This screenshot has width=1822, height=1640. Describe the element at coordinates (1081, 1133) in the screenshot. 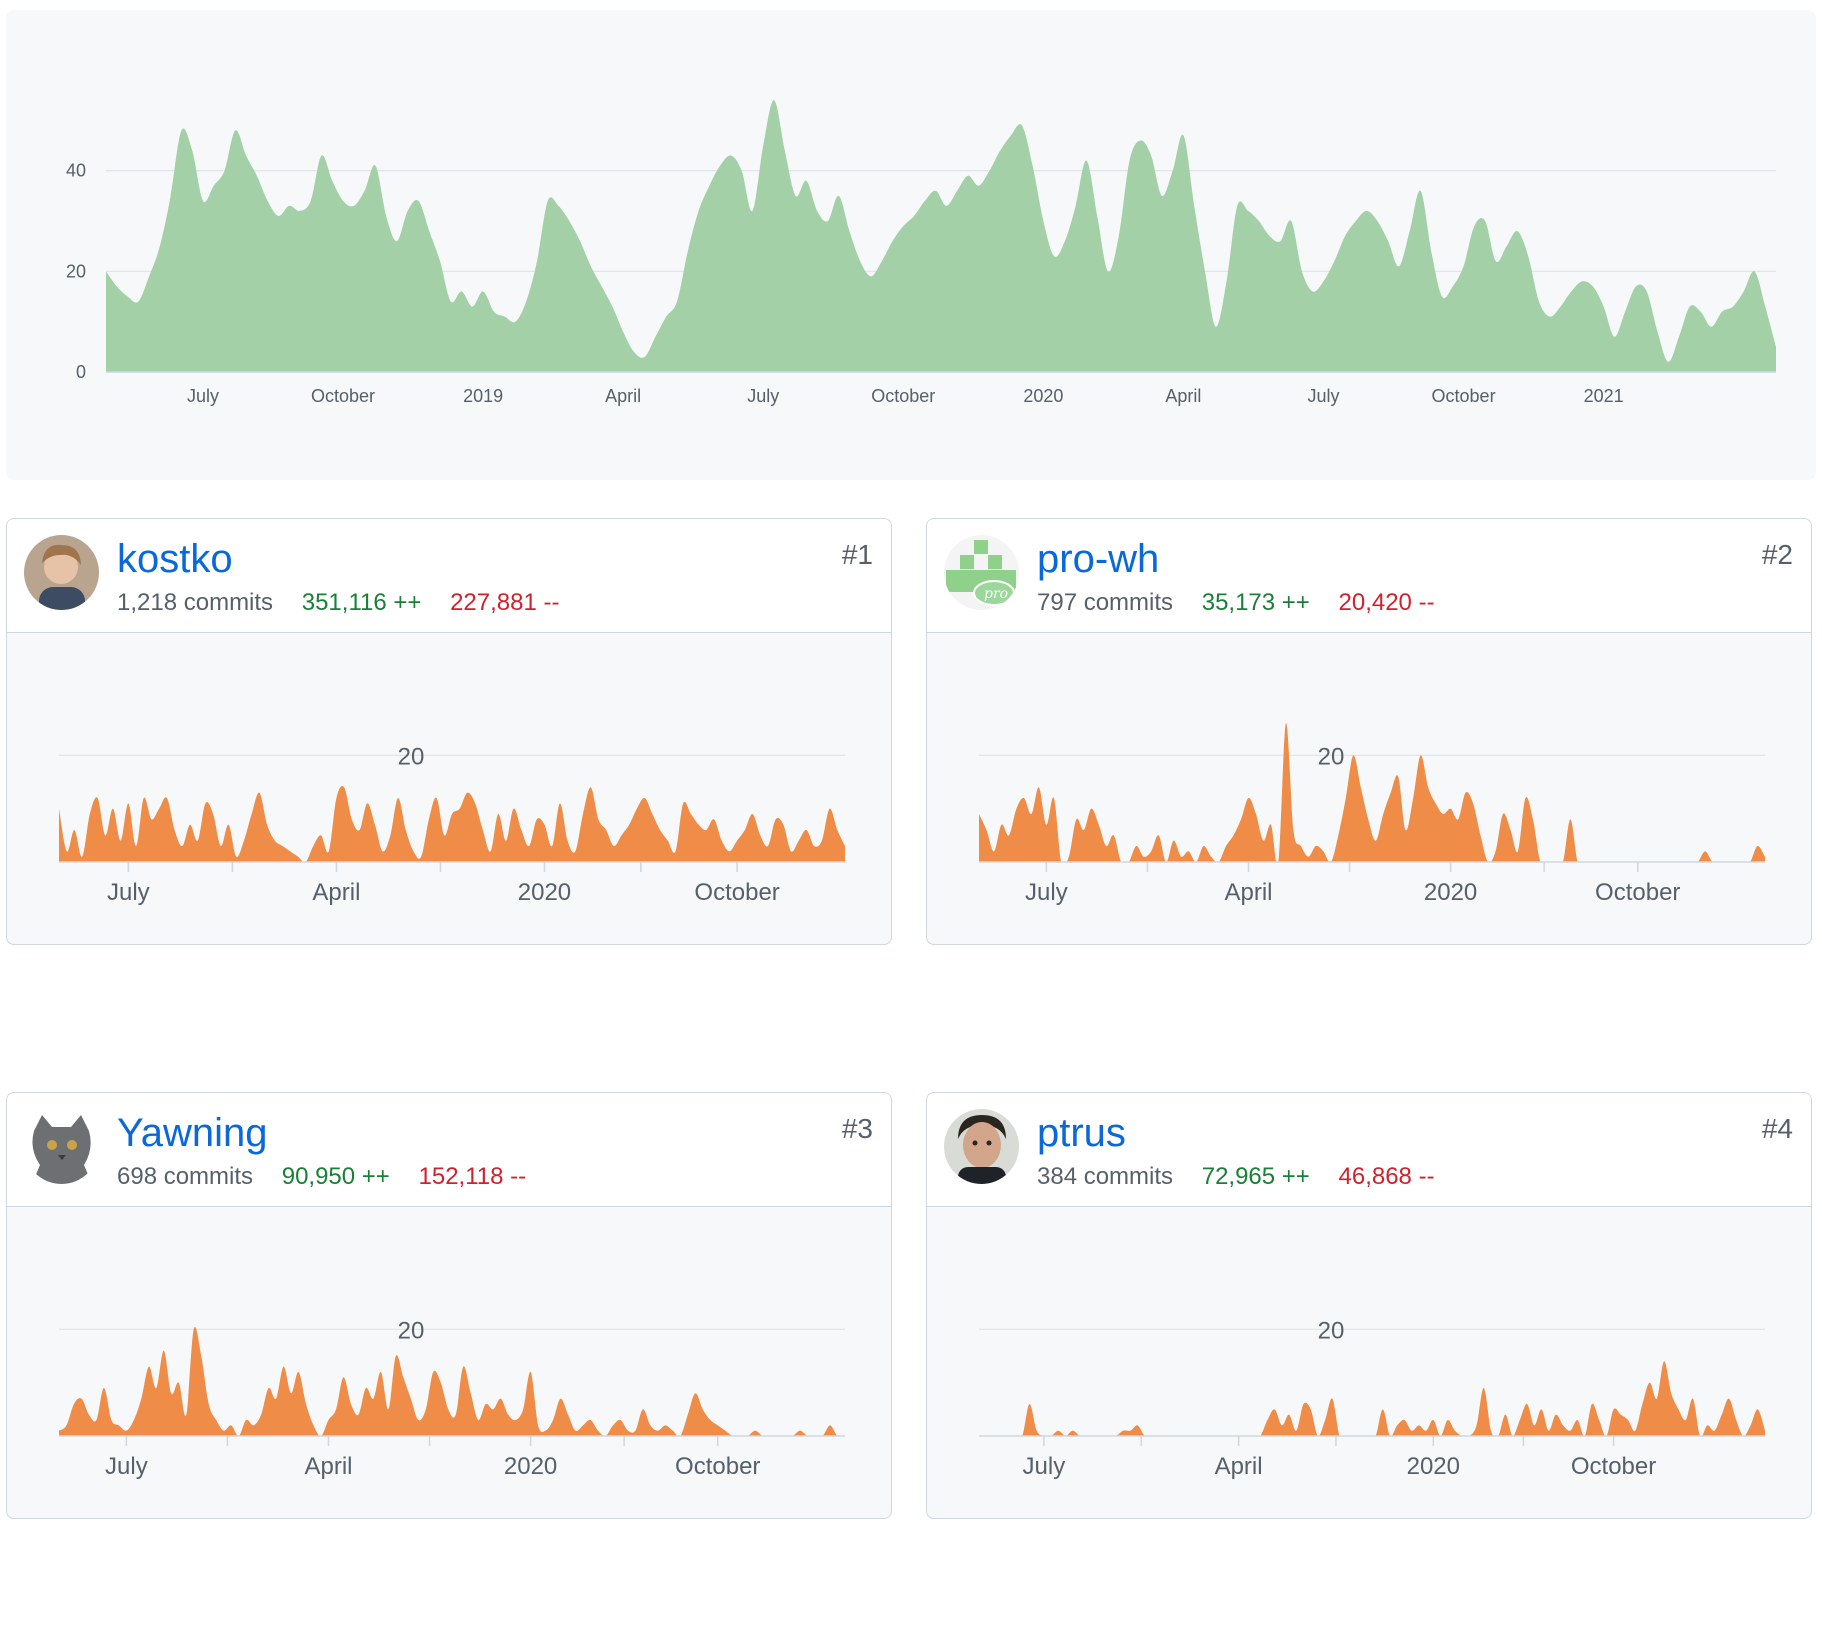

I see `contributor-login: ptrus` at that location.